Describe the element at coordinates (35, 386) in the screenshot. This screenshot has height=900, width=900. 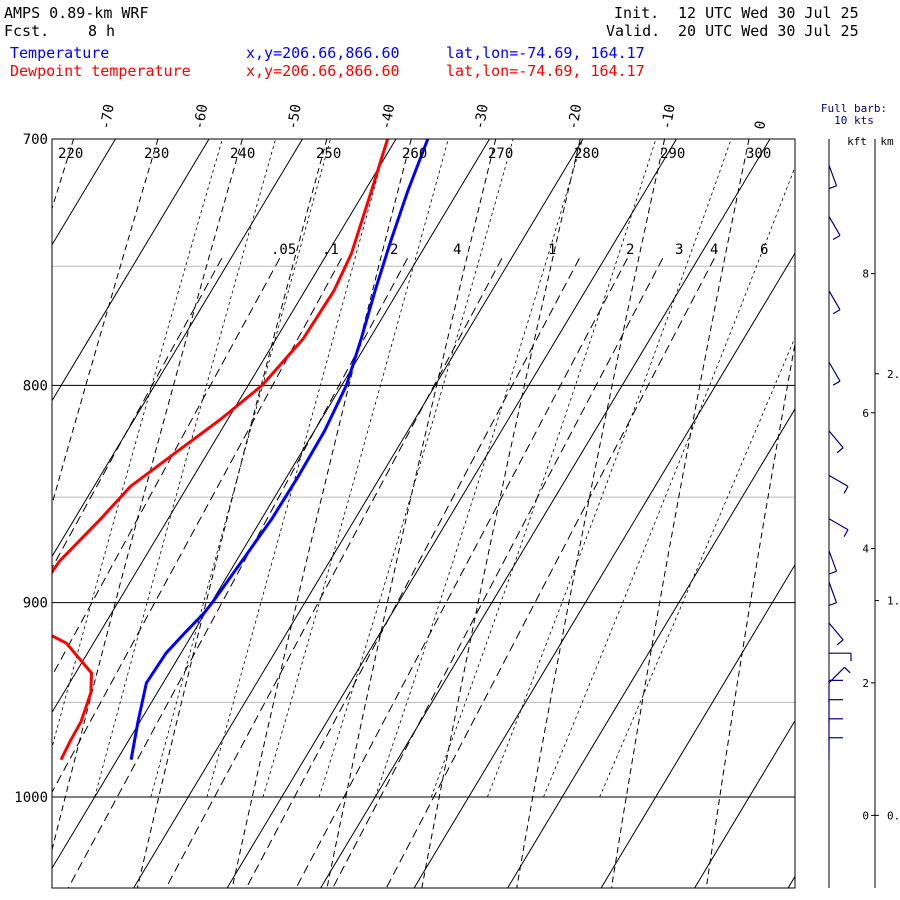
I see `isobar-label-800: 800` at that location.